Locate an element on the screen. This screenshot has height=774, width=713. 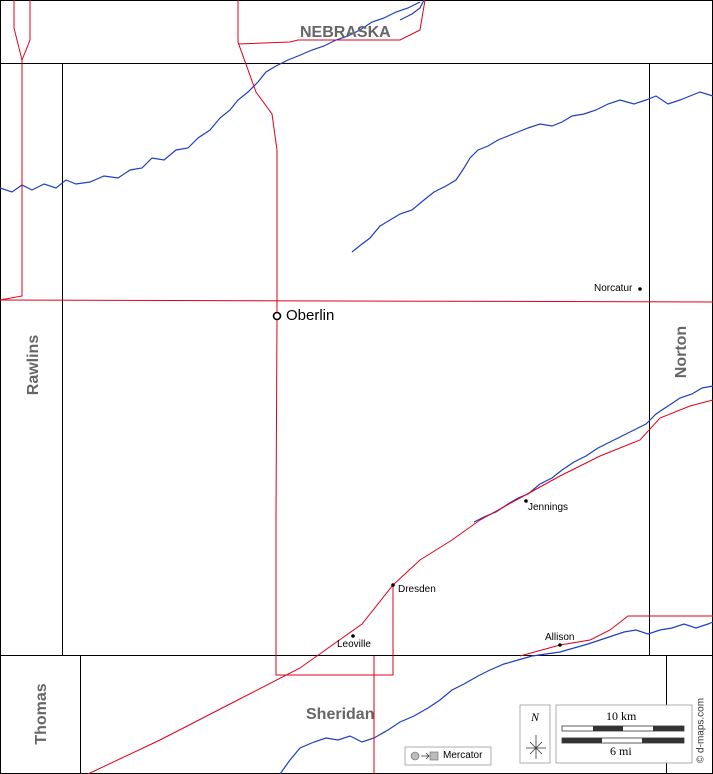
compass-rose-icon is located at coordinates (536, 747).